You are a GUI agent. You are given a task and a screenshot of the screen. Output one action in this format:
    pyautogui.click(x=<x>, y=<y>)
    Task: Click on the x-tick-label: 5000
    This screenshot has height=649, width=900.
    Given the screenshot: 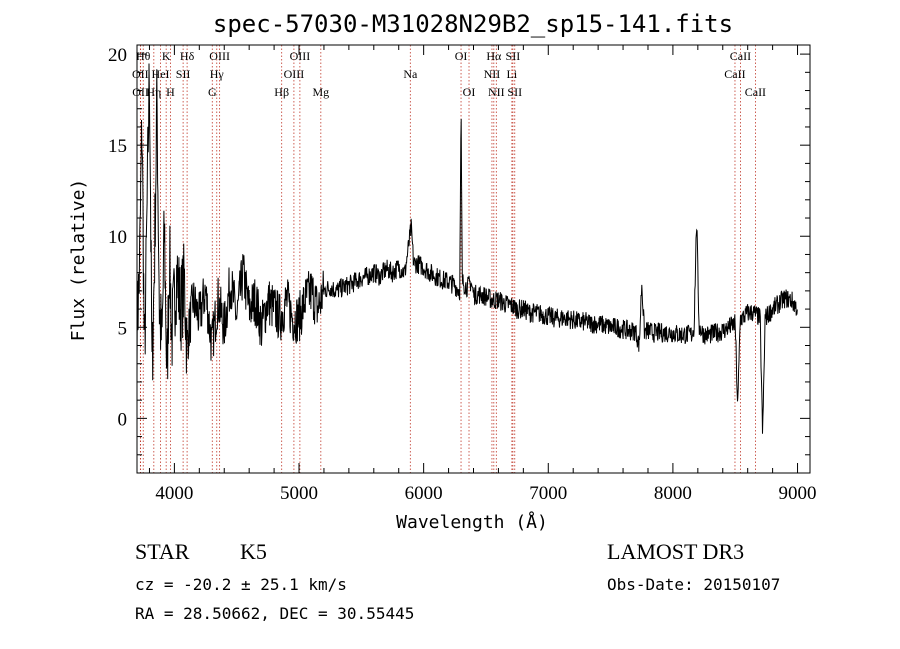 What is the action you would take?
    pyautogui.click(x=299, y=493)
    